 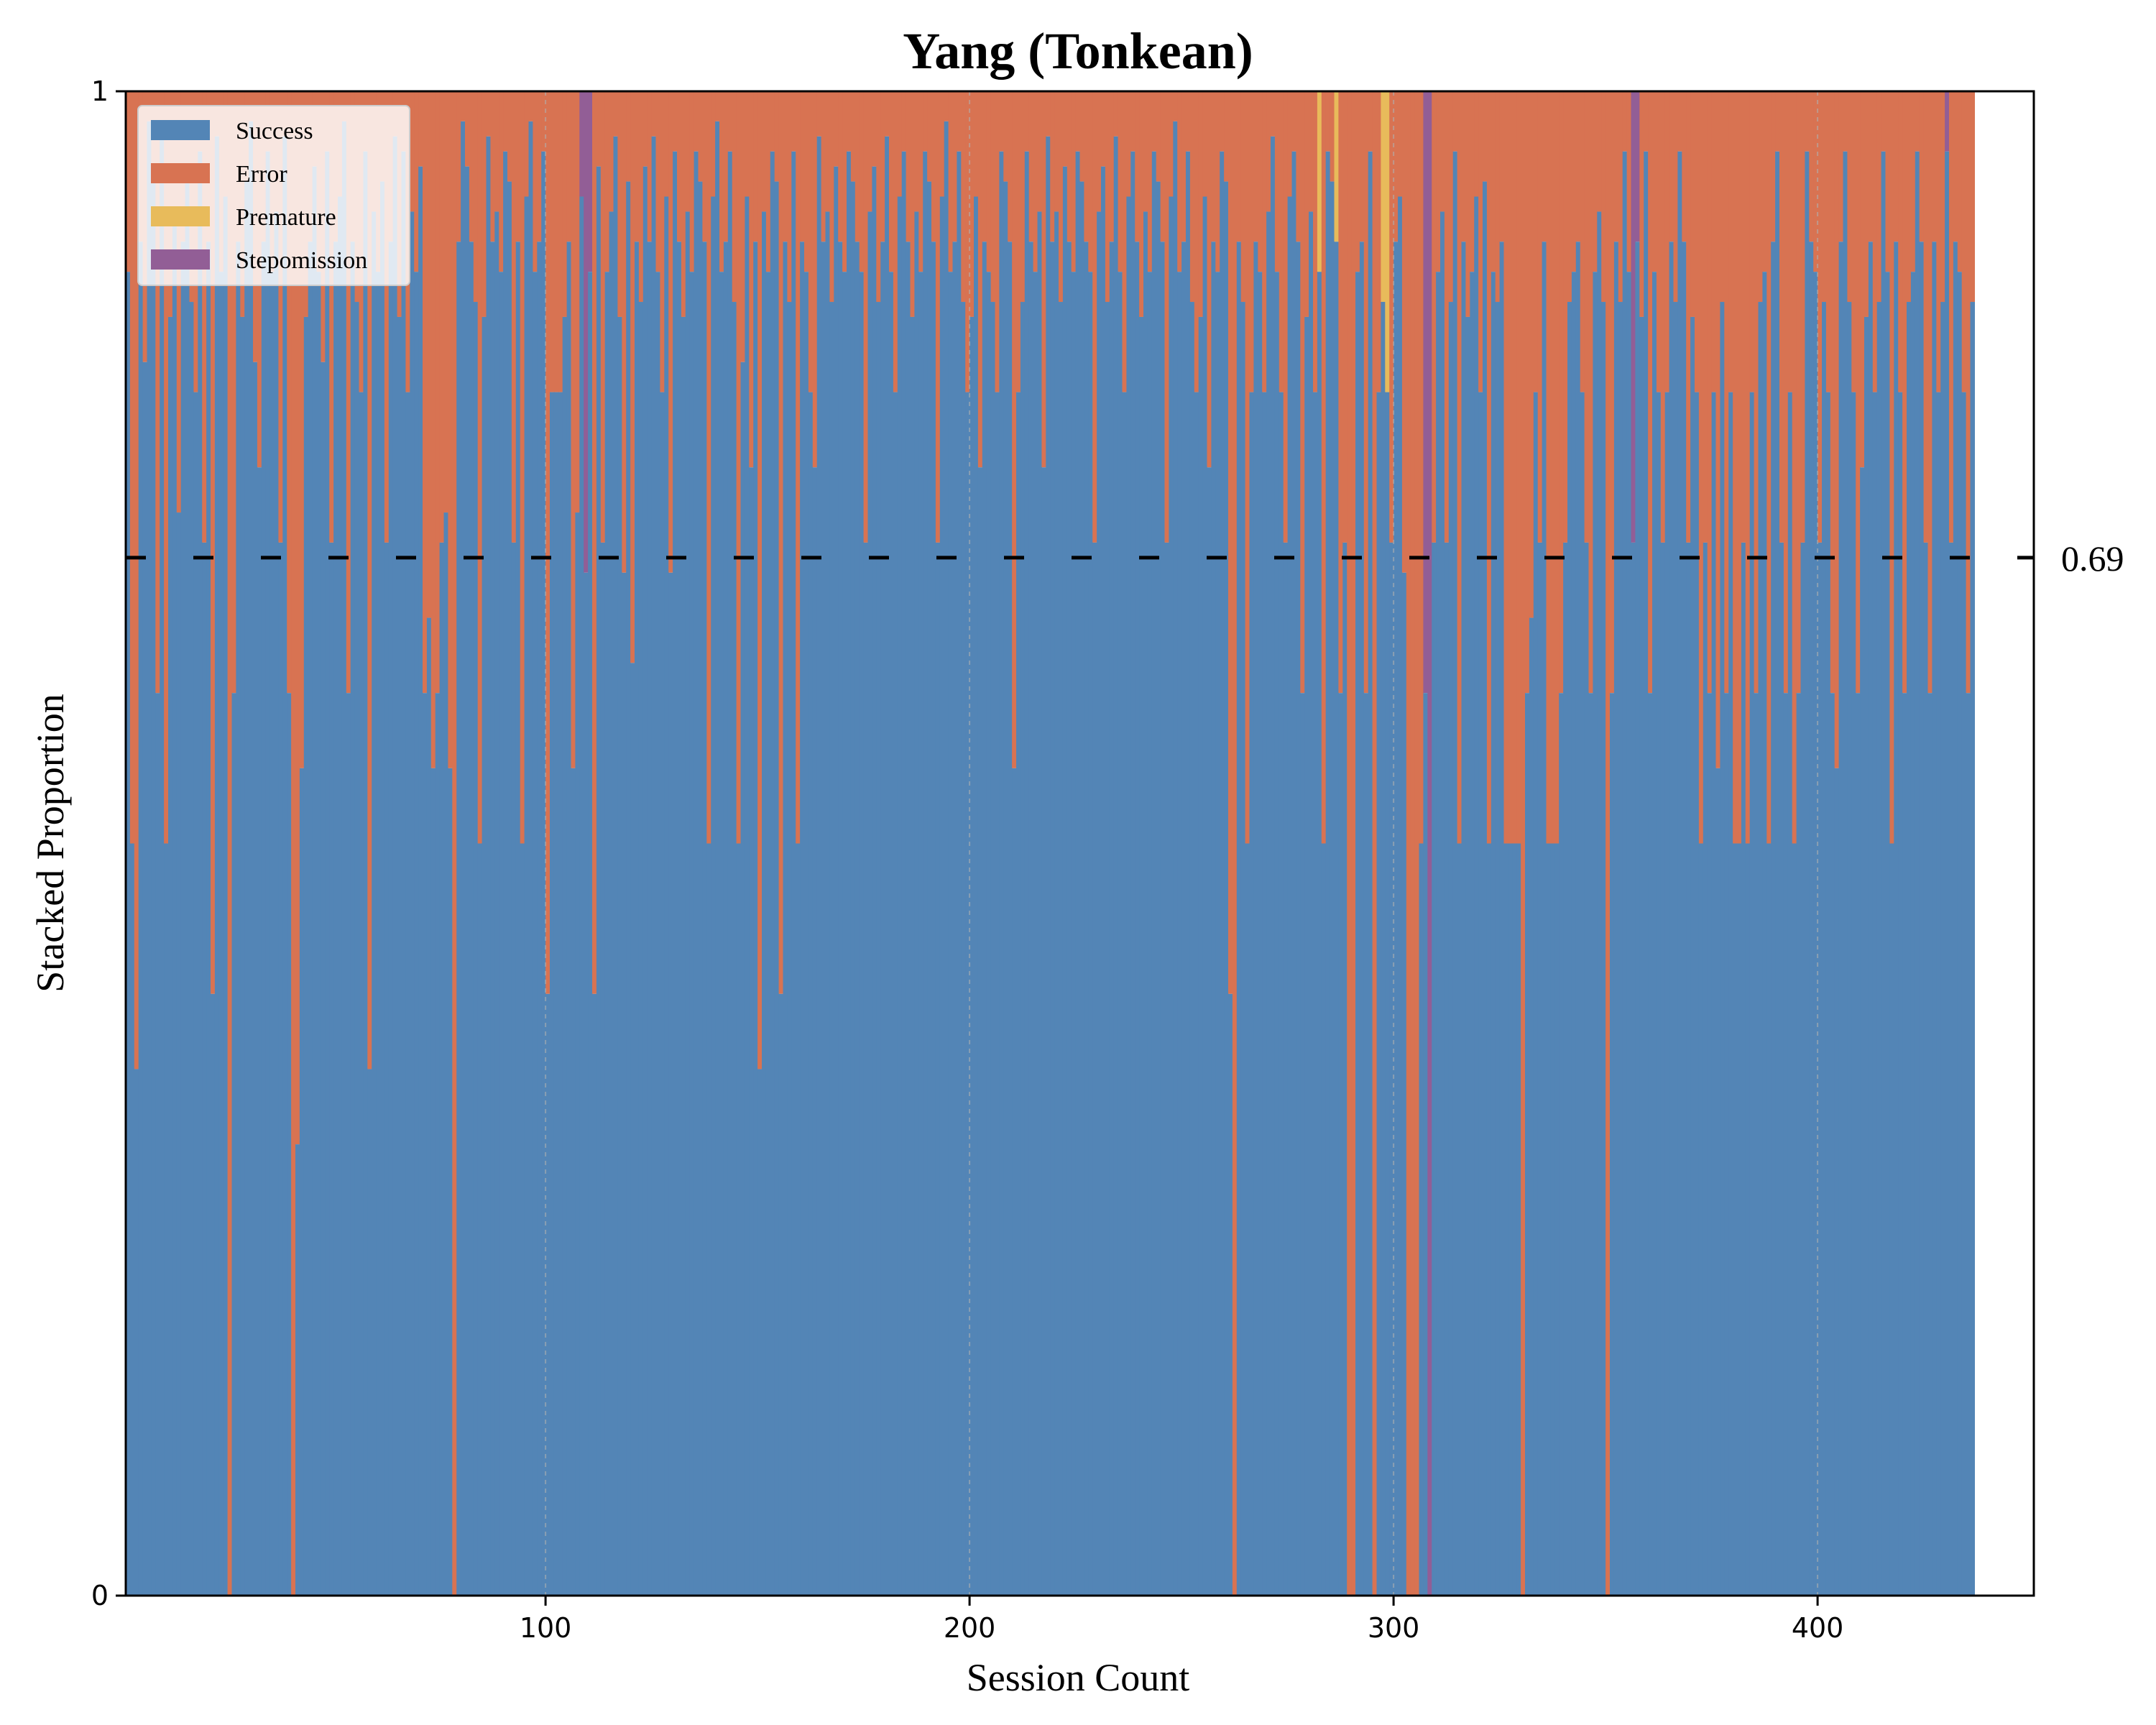 What do you see at coordinates (108, 843) in the screenshot?
I see `y-axis-ticks: 01` at bounding box center [108, 843].